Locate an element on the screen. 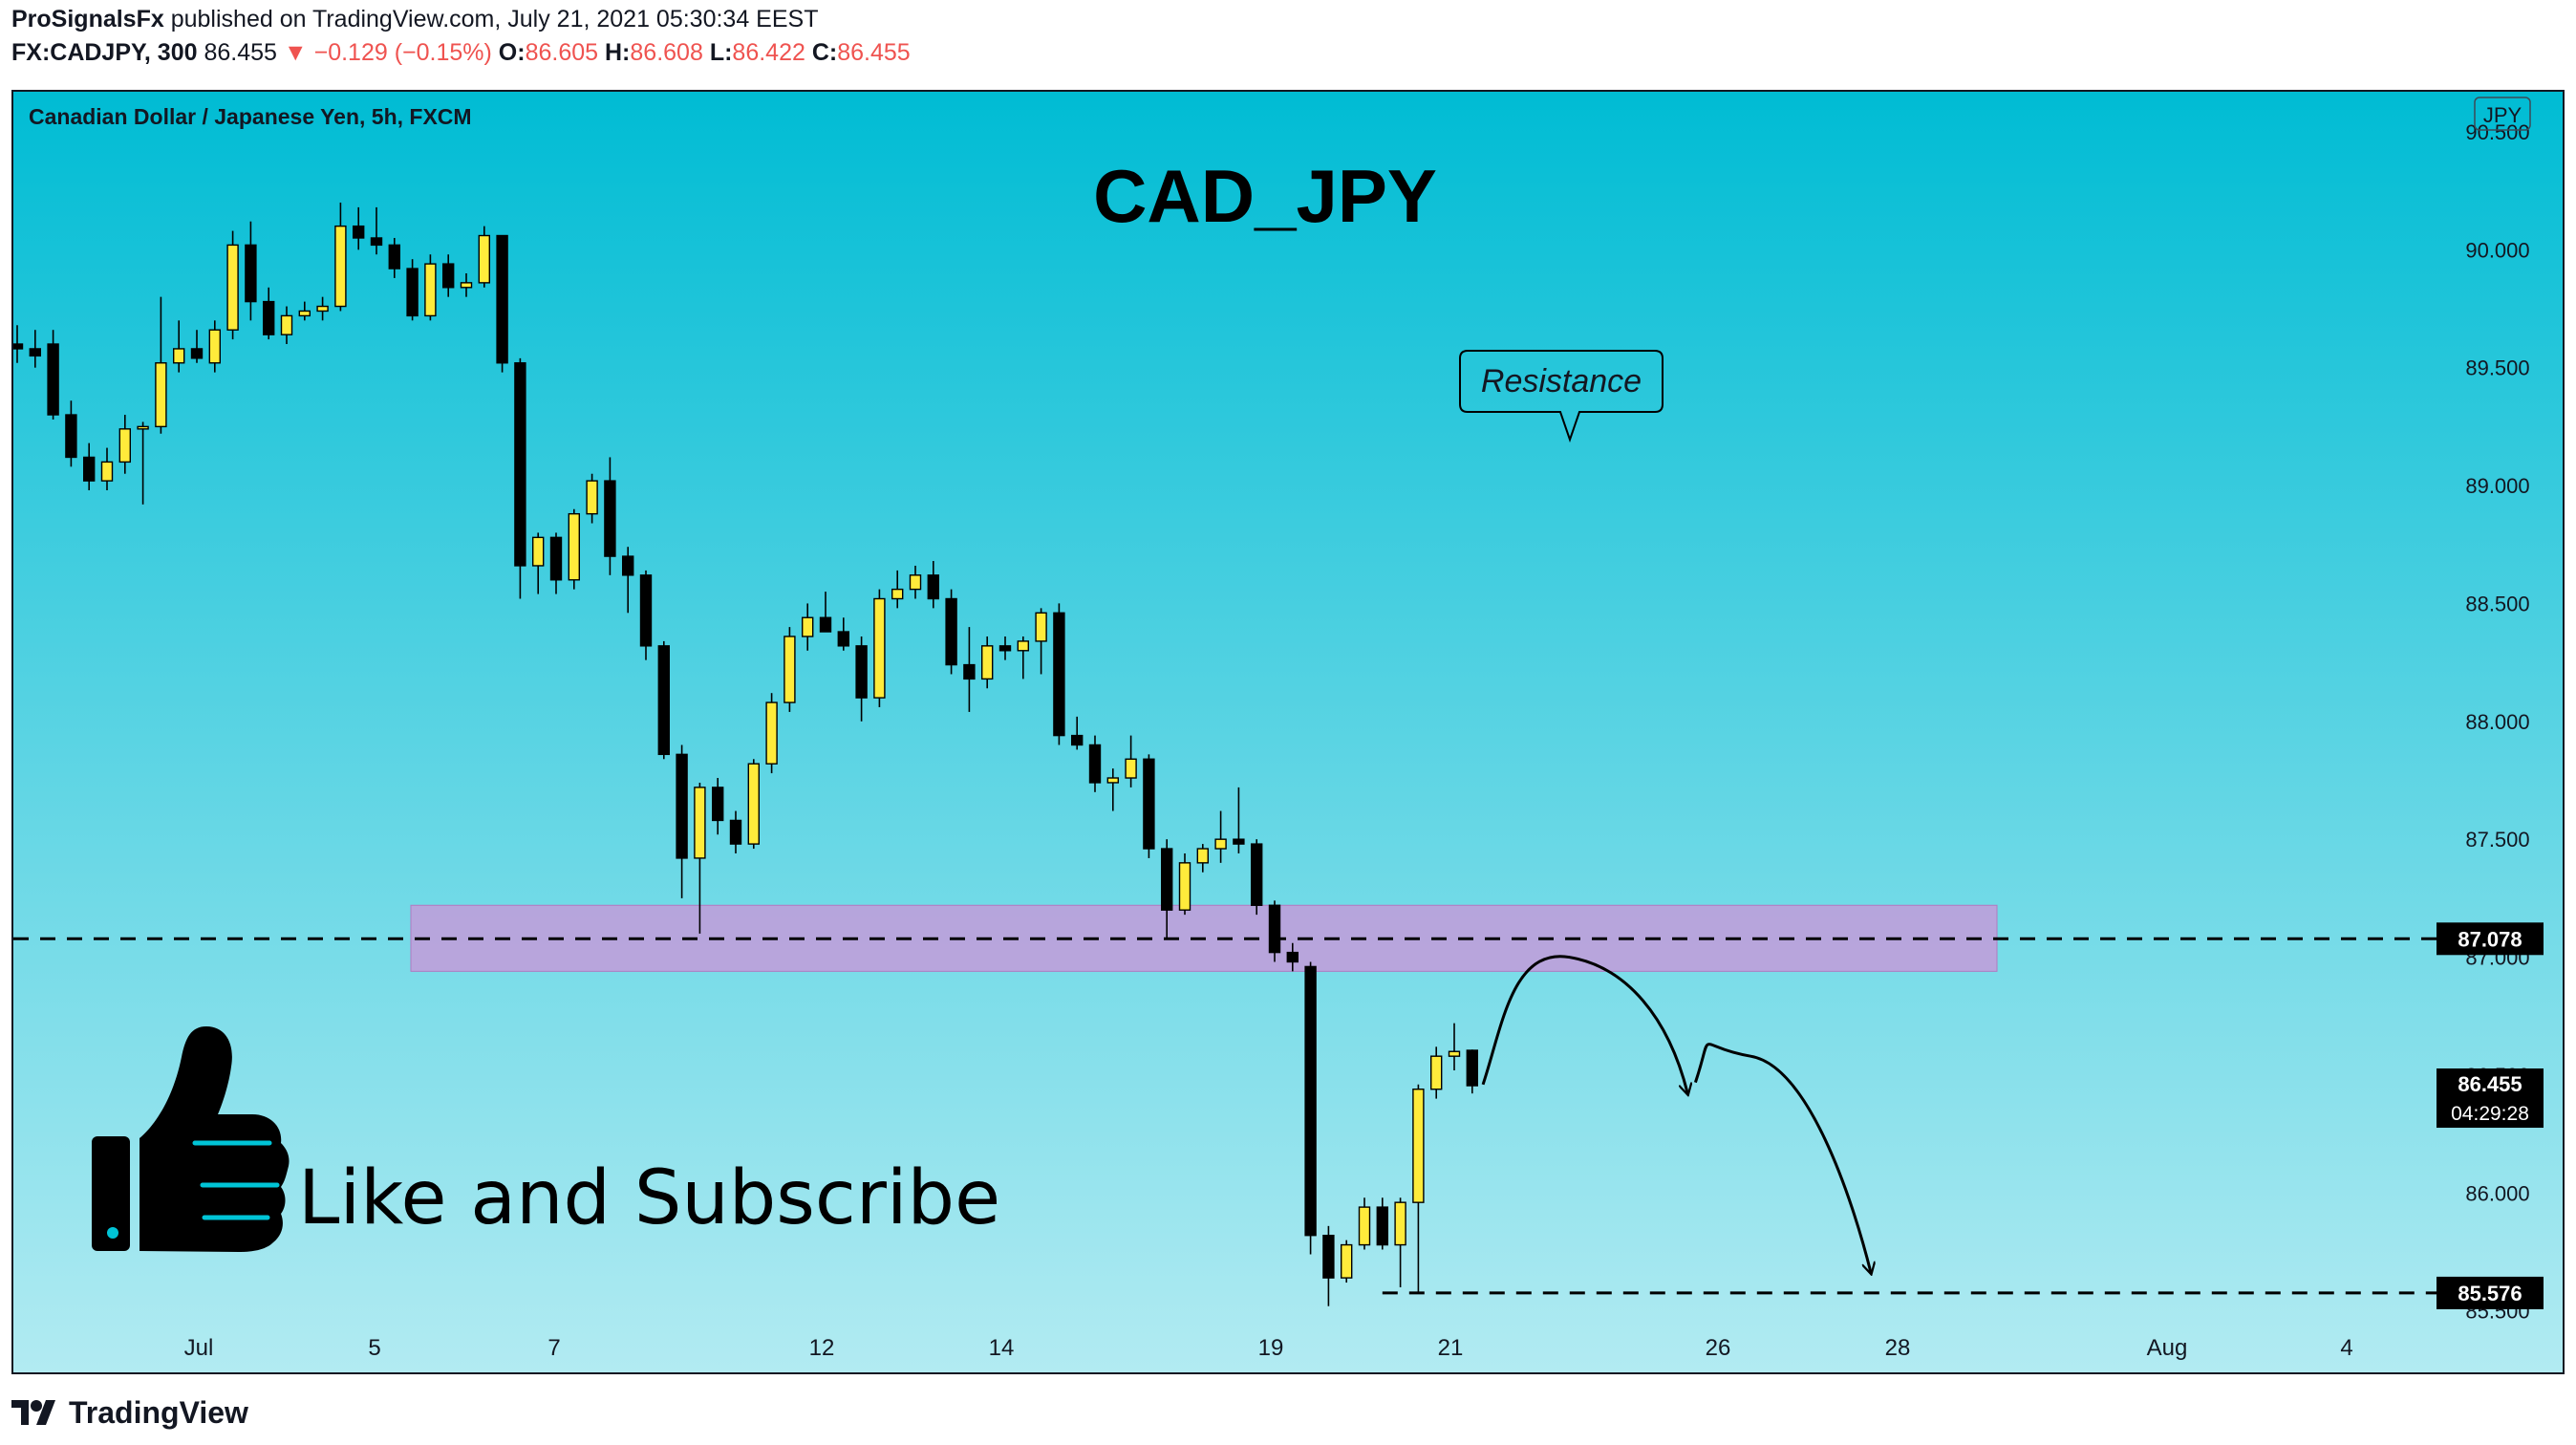 The width and height of the screenshot is (2576, 1445). high-value: 86.608 is located at coordinates (666, 52).